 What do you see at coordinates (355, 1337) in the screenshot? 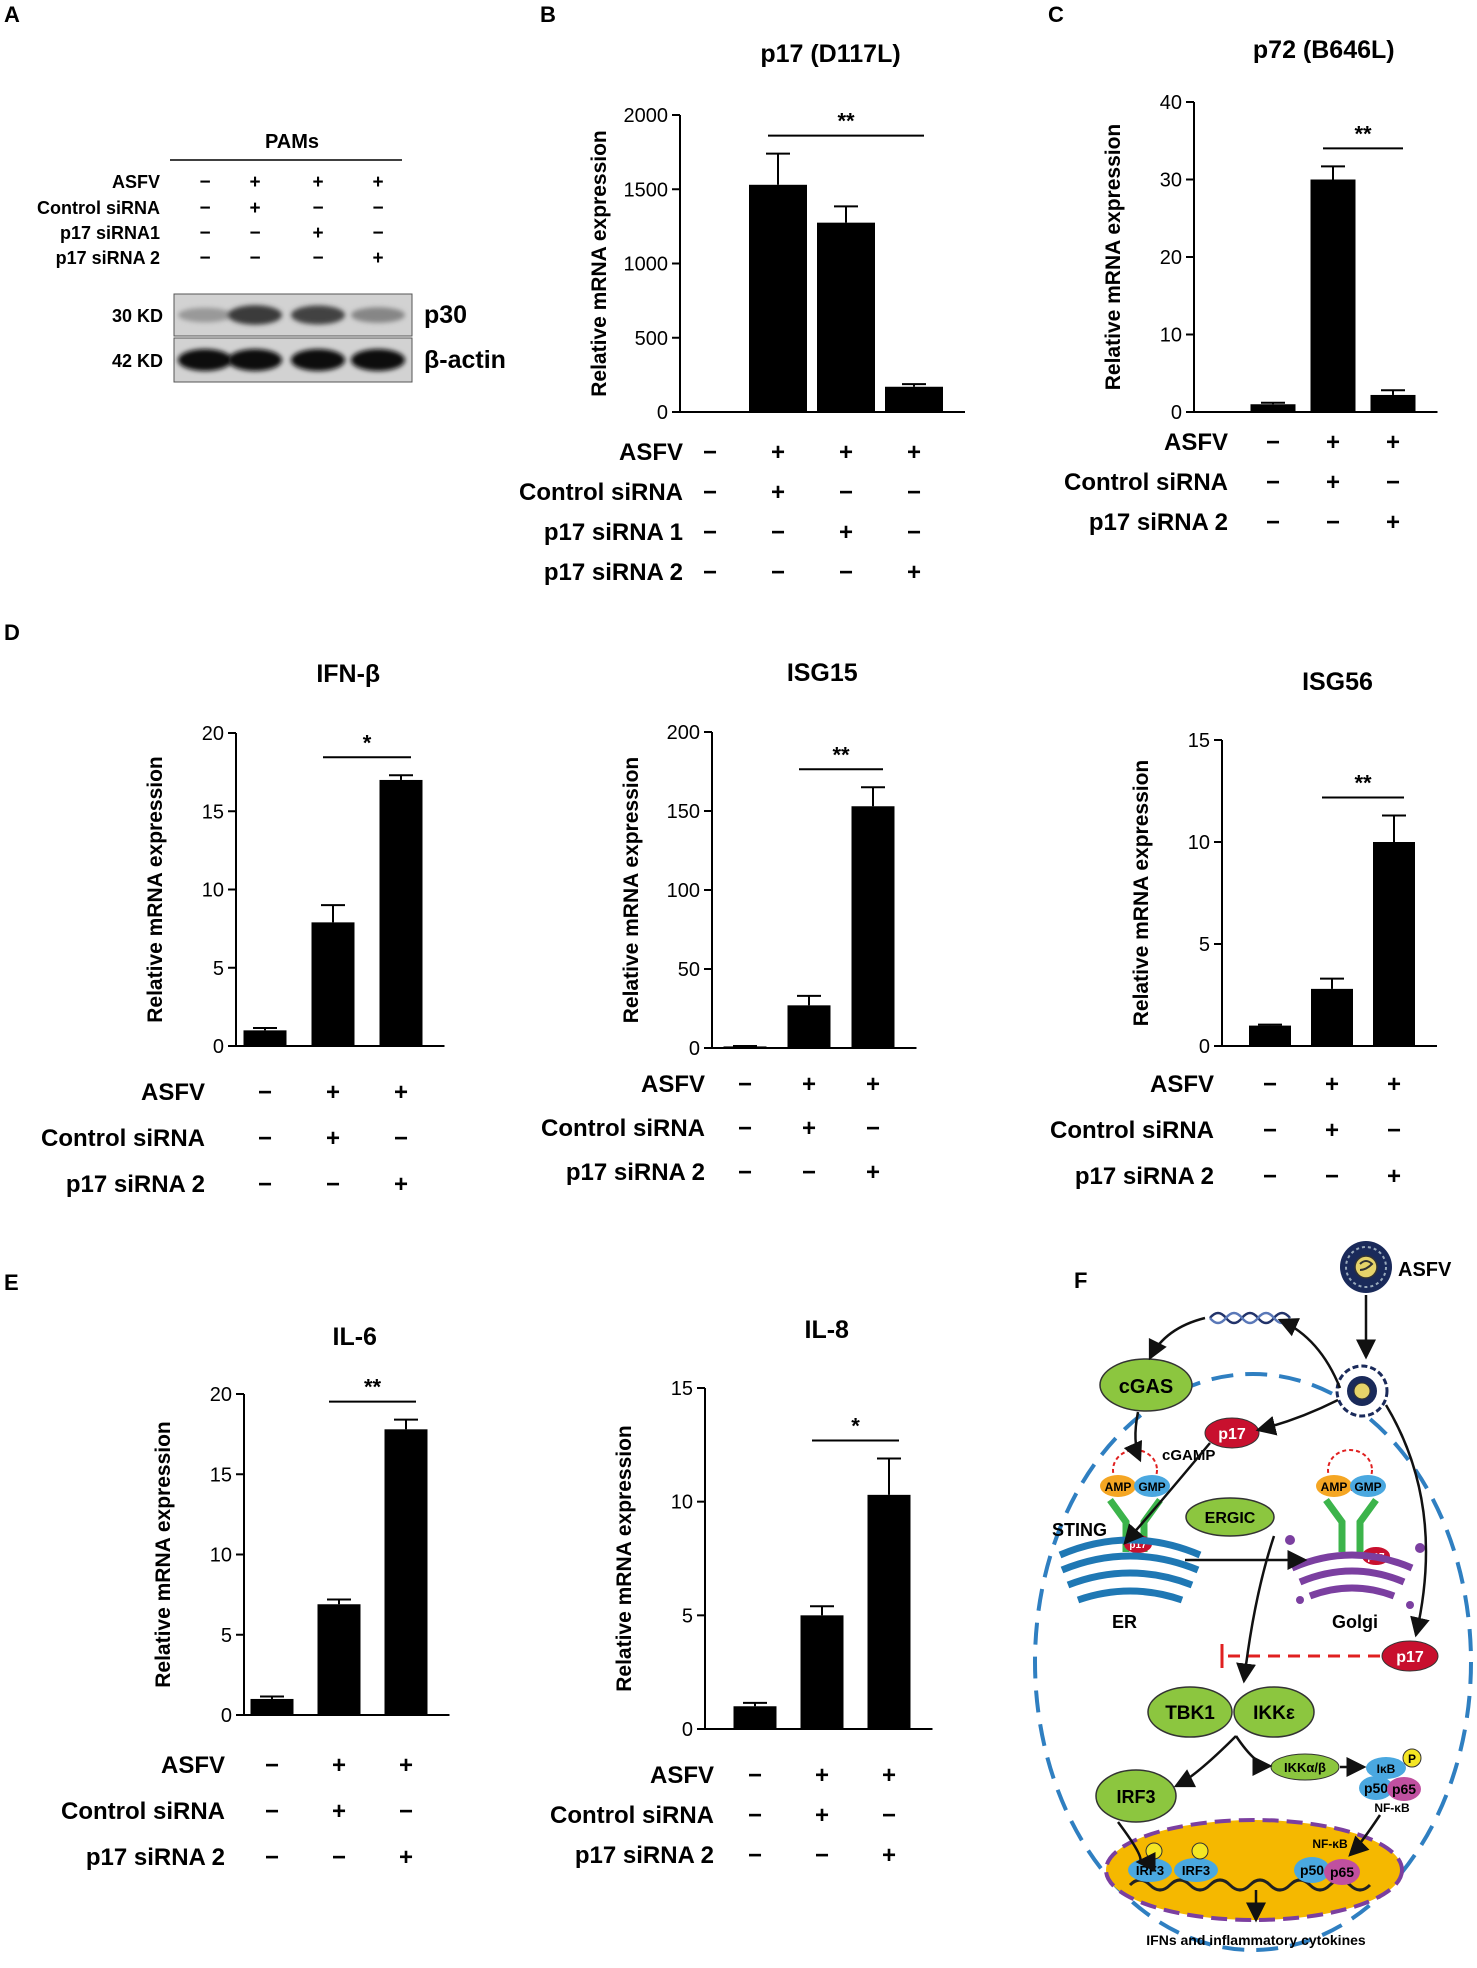
I see `chart-title: IL-6` at bounding box center [355, 1337].